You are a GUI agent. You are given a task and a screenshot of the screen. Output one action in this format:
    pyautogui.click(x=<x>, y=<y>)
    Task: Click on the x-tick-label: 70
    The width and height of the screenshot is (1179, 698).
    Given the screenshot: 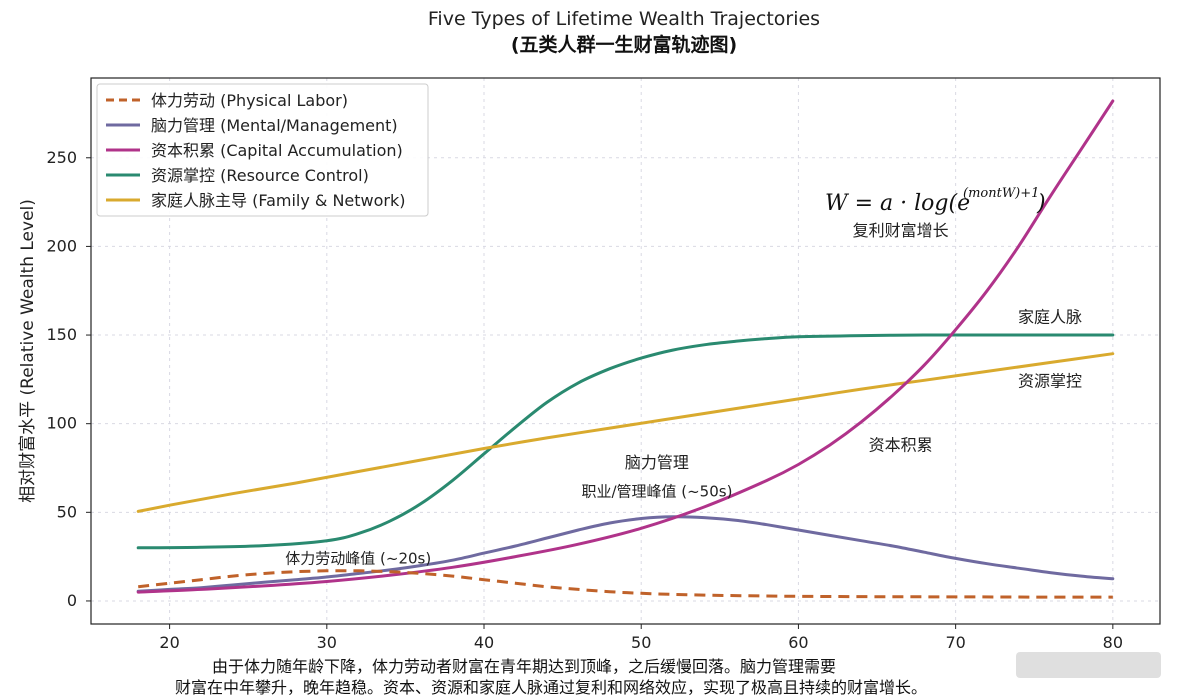 What is the action you would take?
    pyautogui.click(x=955, y=642)
    